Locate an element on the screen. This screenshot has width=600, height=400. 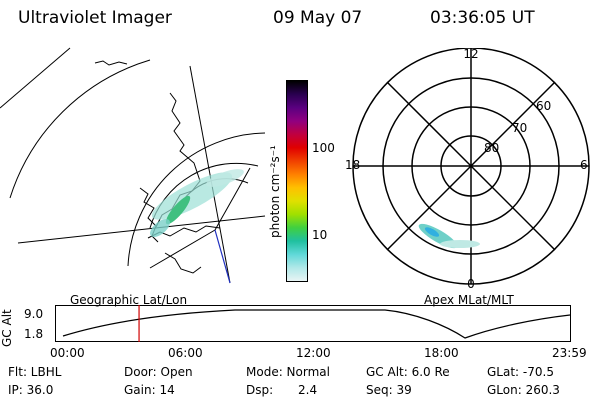
altitude-curve is located at coordinates (316, 324).